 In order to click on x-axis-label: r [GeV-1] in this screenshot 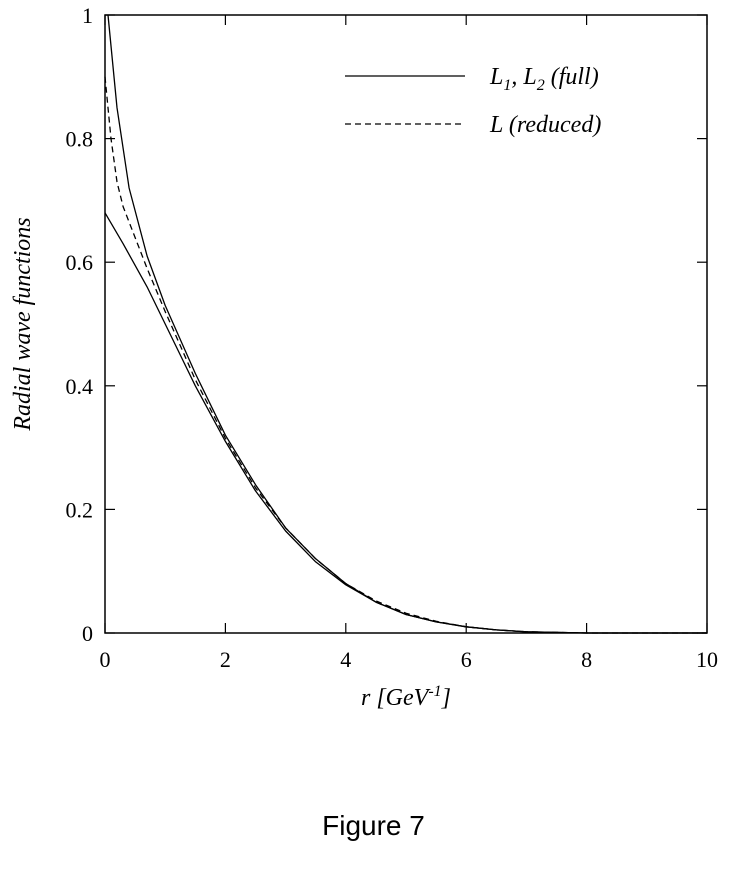, I will do `click(406, 697)`.